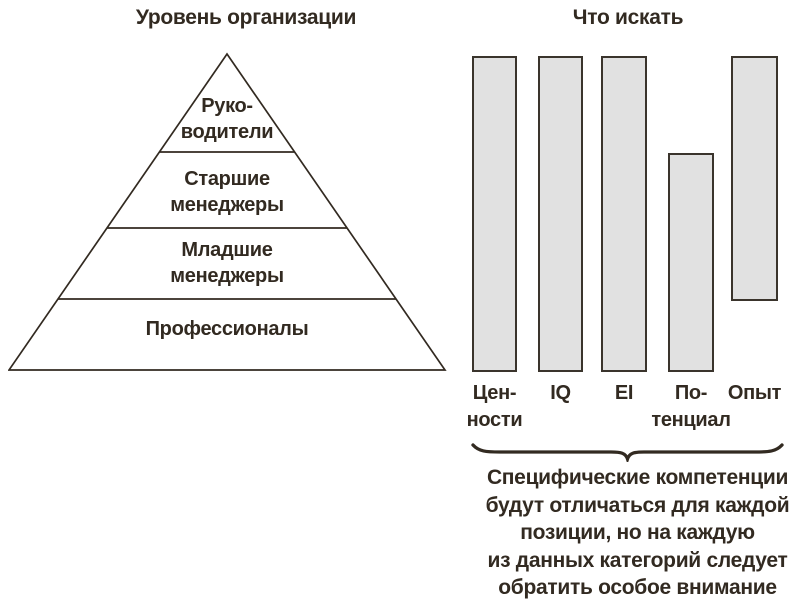  I want to click on bar-label-iq: IQ, so click(561, 393).